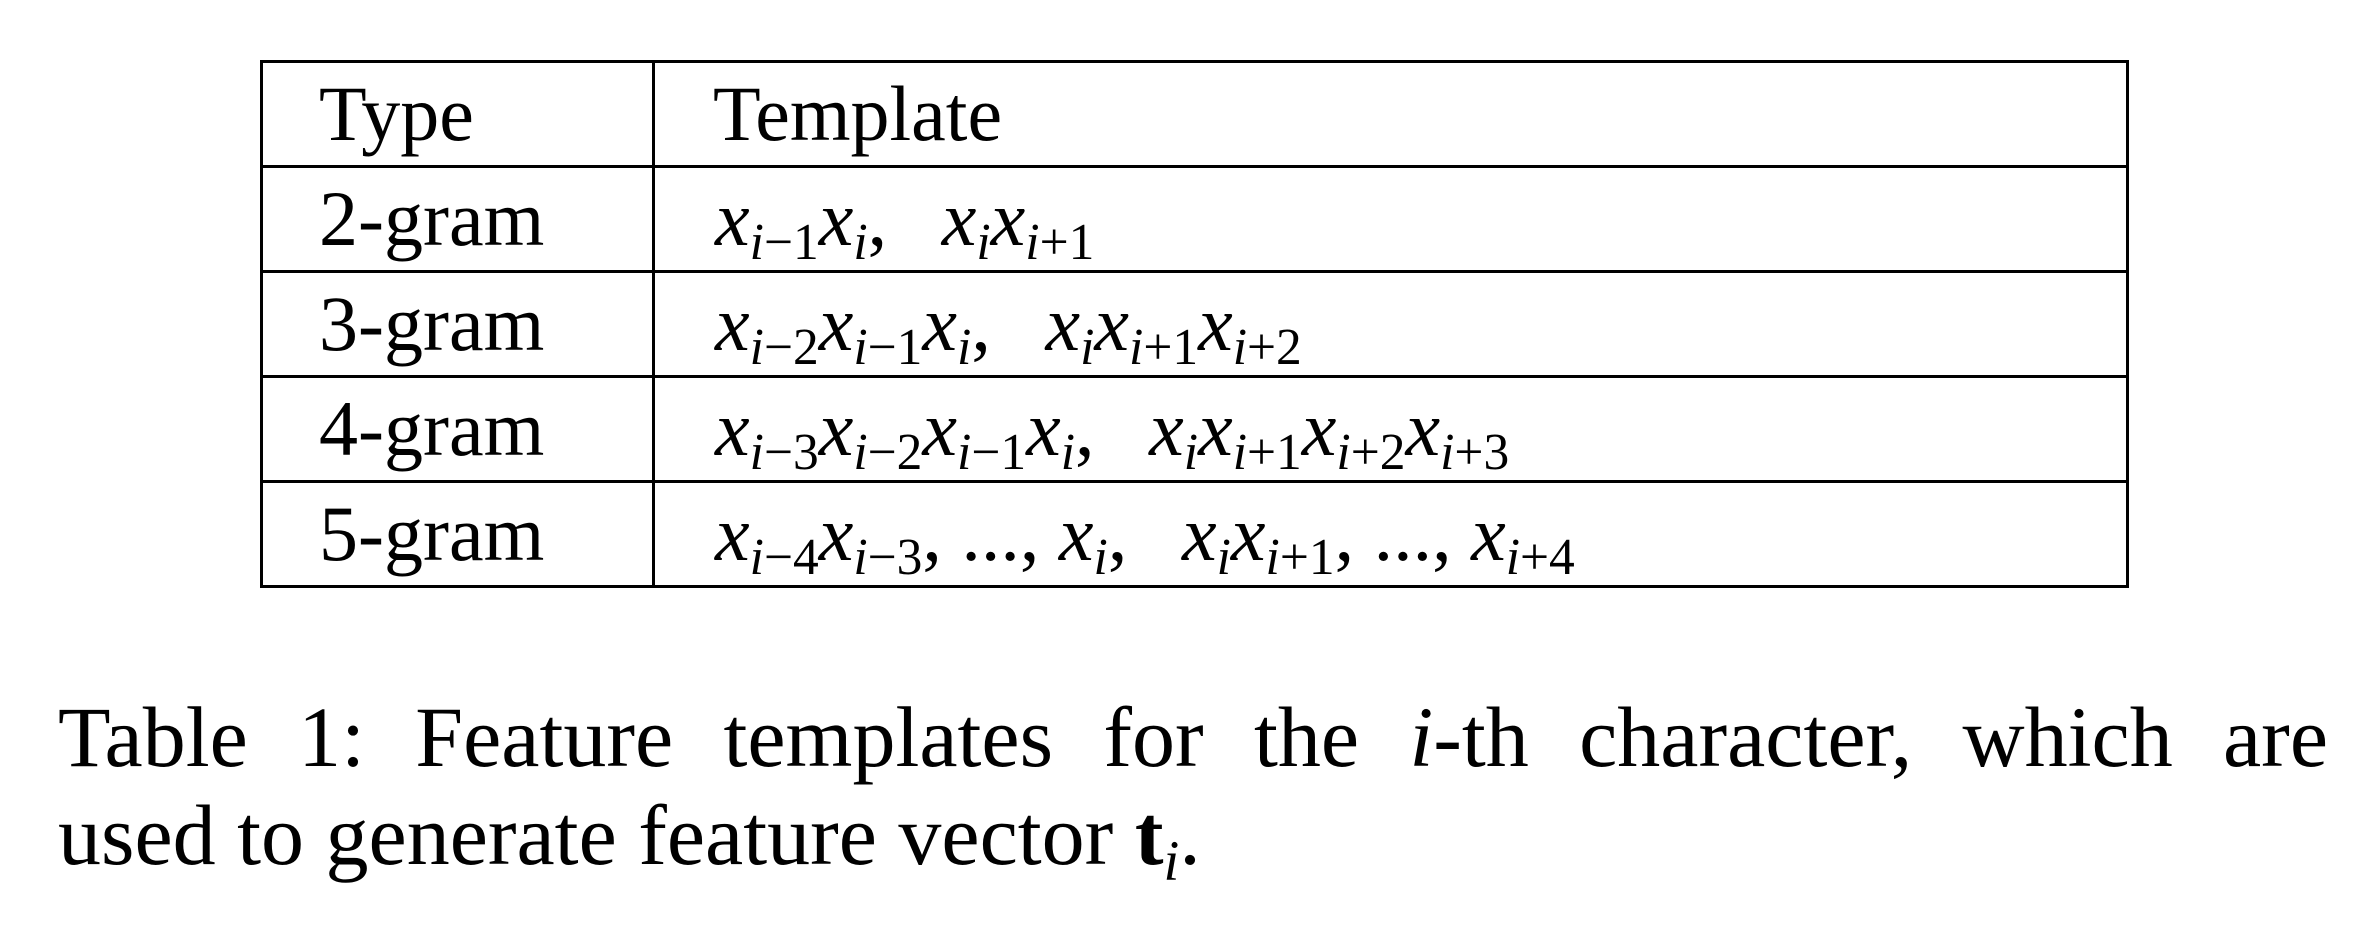  Describe the element at coordinates (1390, 114) in the screenshot. I see `column-header-template: Template` at that location.